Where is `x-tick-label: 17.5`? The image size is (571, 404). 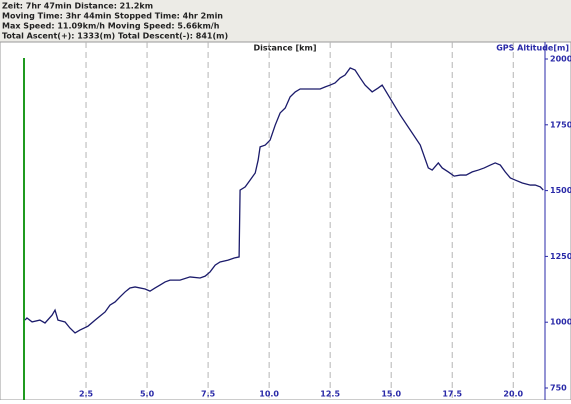 x-tick-label: 17.5 is located at coordinates (452, 394).